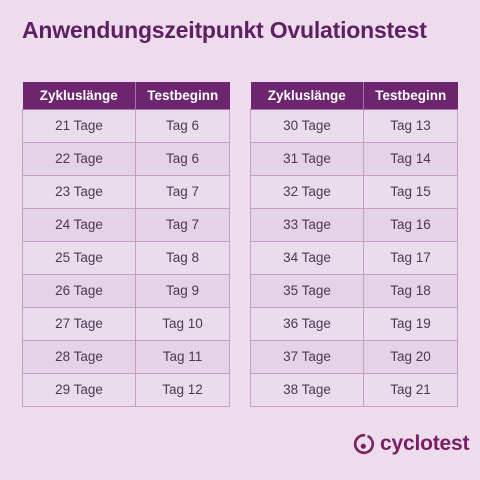 This screenshot has width=480, height=480. I want to click on table-row: 36 Tage Tag 19, so click(354, 323).